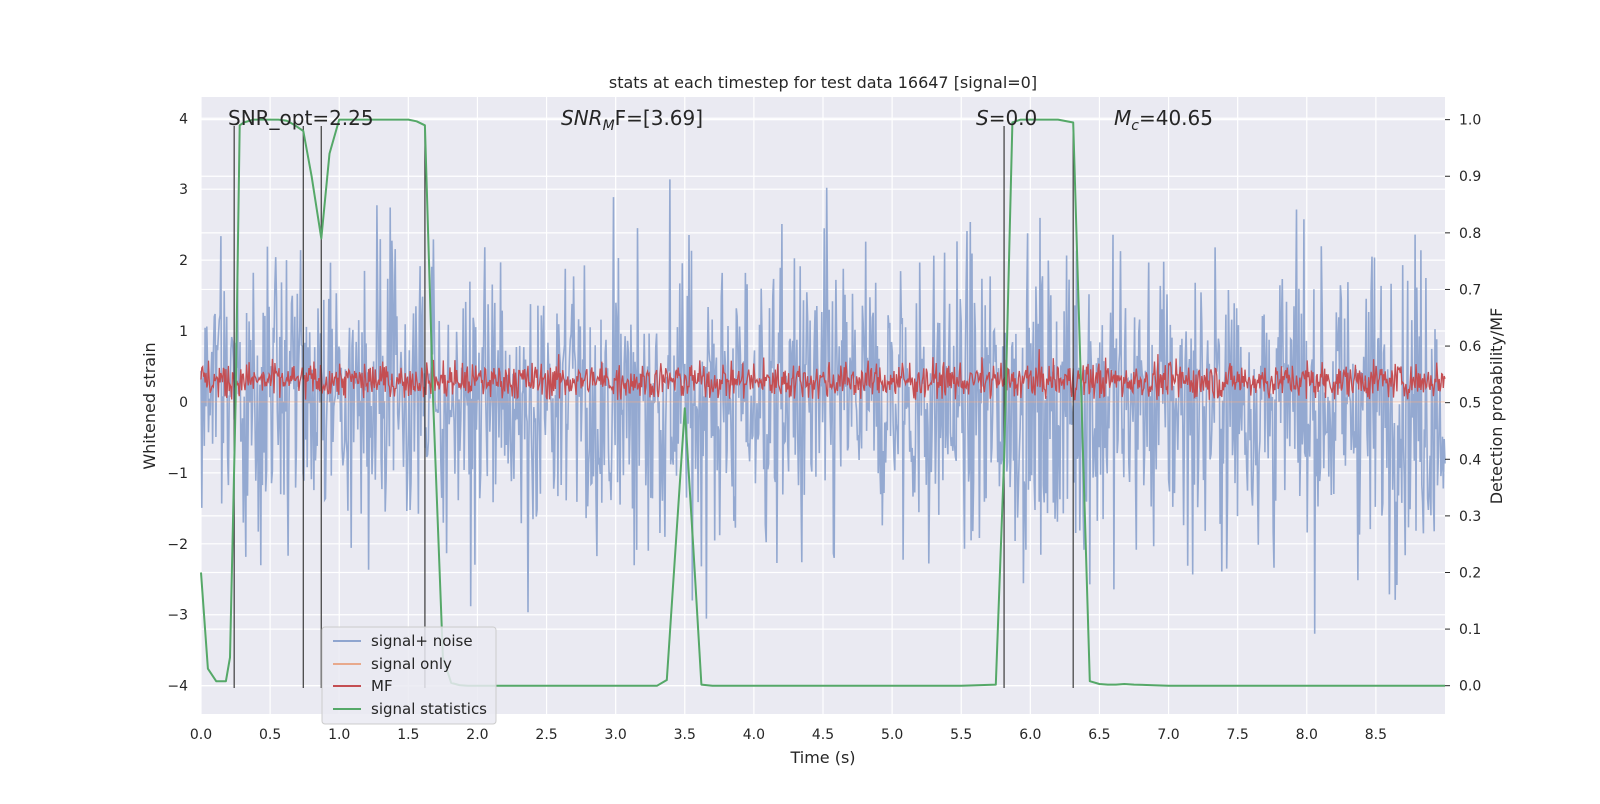 The image size is (1600, 804). I want to click on y-right-tick-label: 0.7, so click(1470, 290).